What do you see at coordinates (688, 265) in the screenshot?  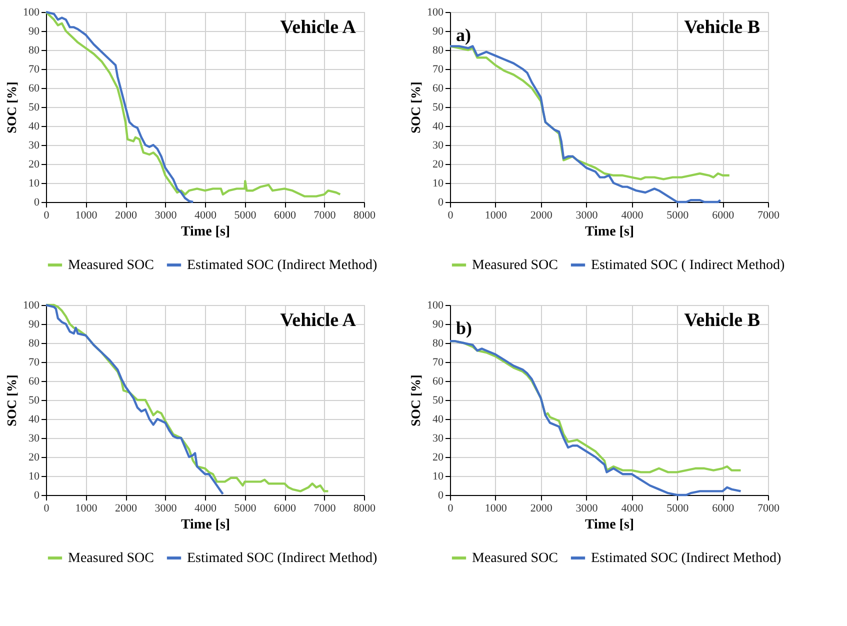 I see `legend-label: Estimated SOC ( Indirect Method)` at bounding box center [688, 265].